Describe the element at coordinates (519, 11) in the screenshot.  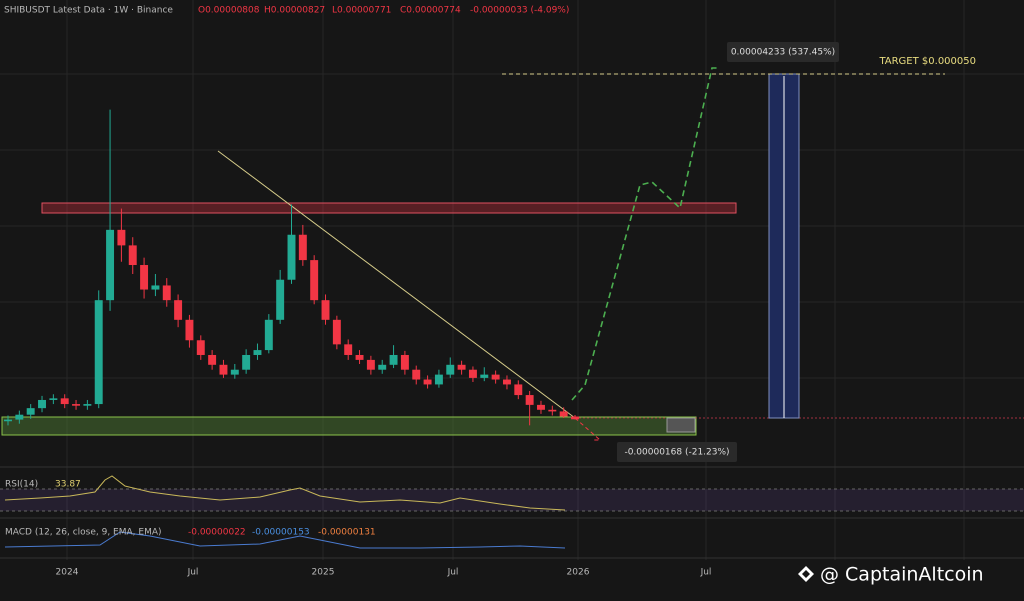
I see `ohlc-change: -0.00000033 (-4.09%)` at that location.